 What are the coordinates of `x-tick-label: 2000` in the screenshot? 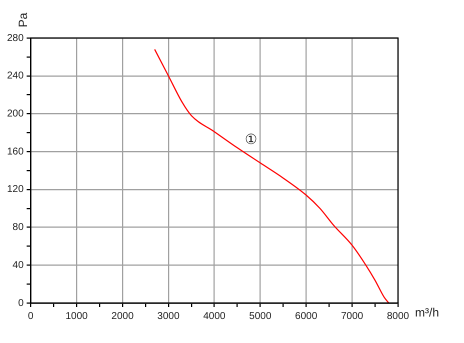 It's located at (122, 316).